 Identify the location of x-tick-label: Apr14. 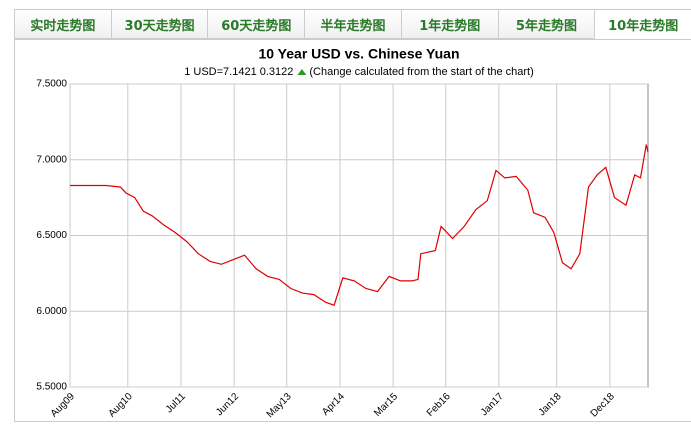
(333, 404).